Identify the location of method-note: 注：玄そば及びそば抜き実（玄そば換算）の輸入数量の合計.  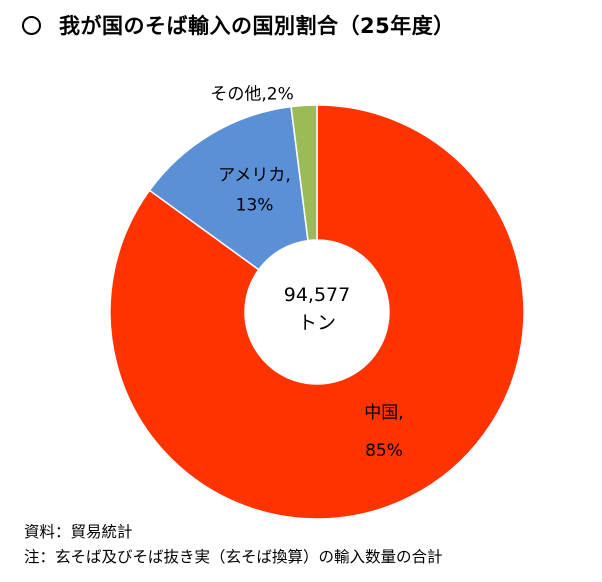
(233, 557).